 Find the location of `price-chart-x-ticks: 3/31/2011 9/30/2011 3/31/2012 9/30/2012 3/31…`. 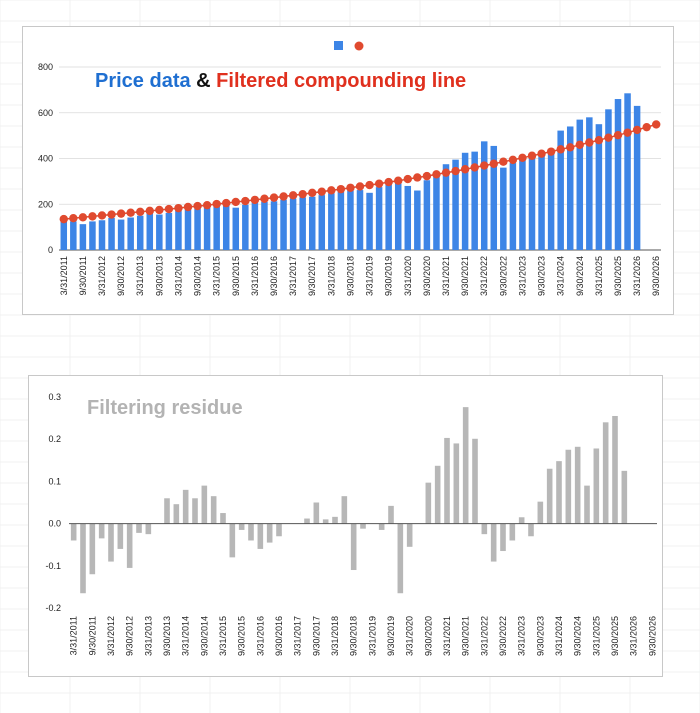

price-chart-x-ticks: 3/31/2011 9/30/2011 3/31/2012 9/30/2012 3/31… is located at coordinates (360, 276).